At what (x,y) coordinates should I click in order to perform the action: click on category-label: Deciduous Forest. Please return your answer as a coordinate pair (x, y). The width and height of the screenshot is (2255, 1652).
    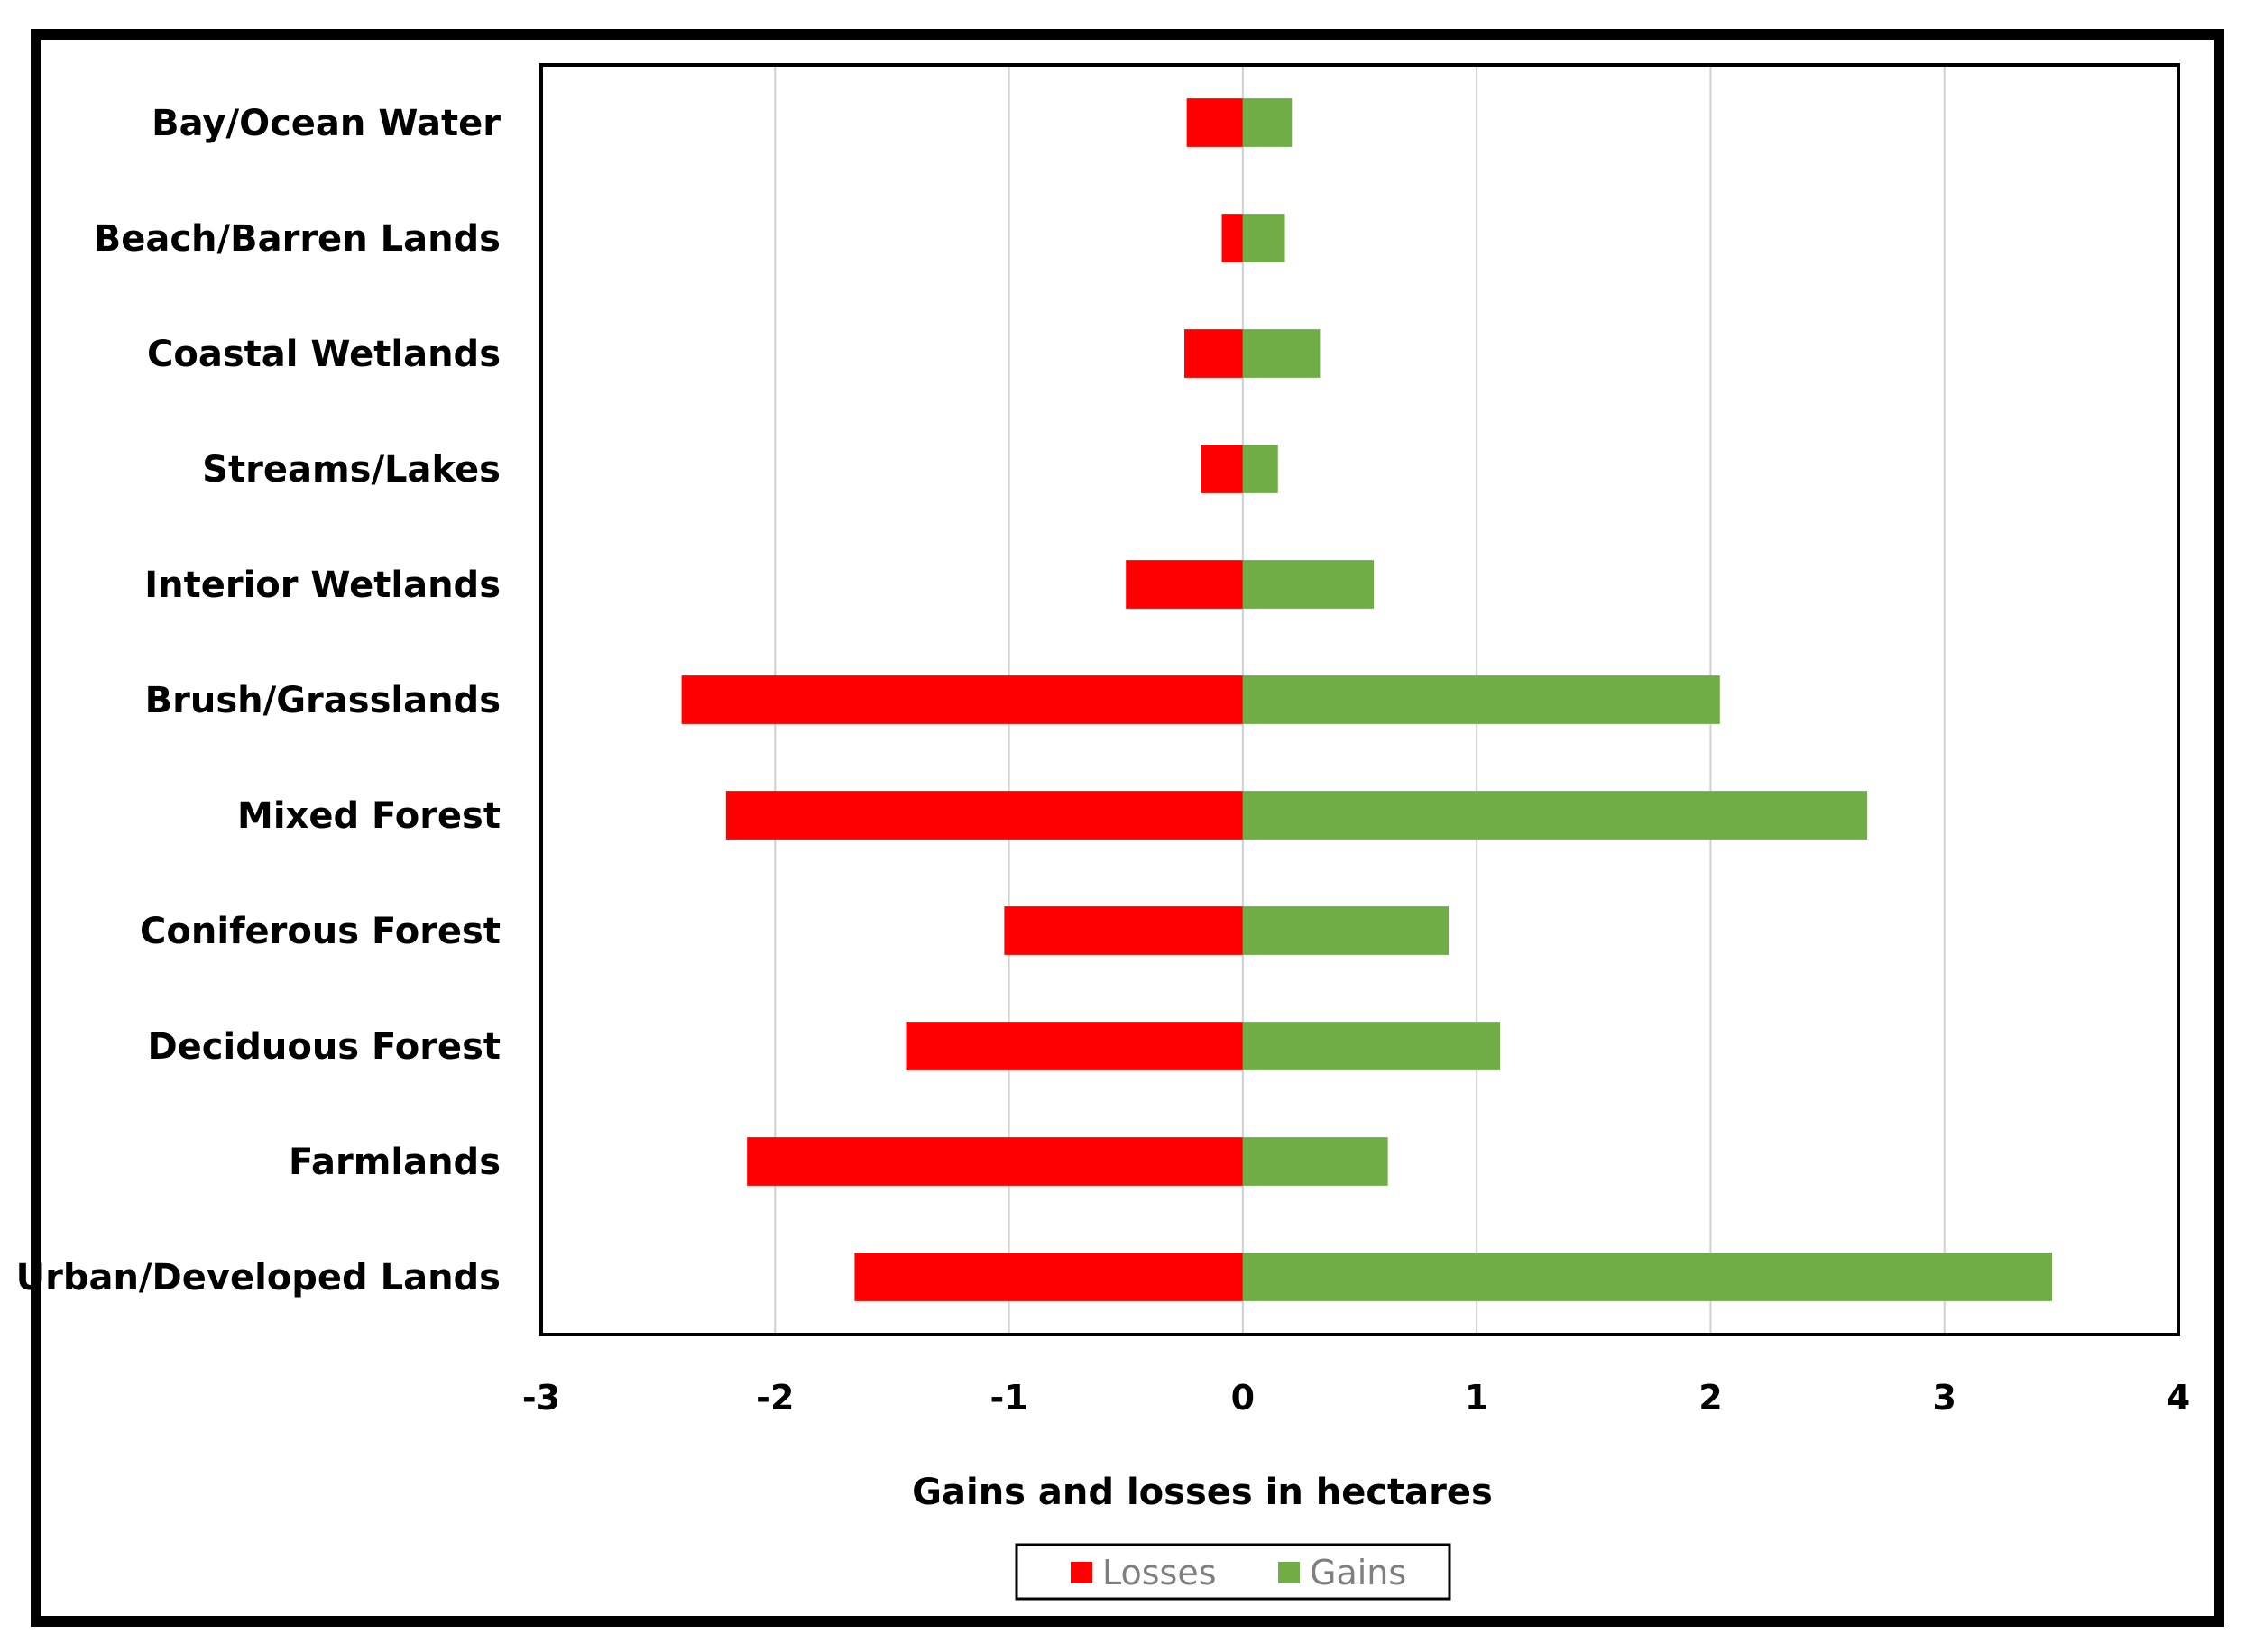
    Looking at the image, I should click on (324, 1047).